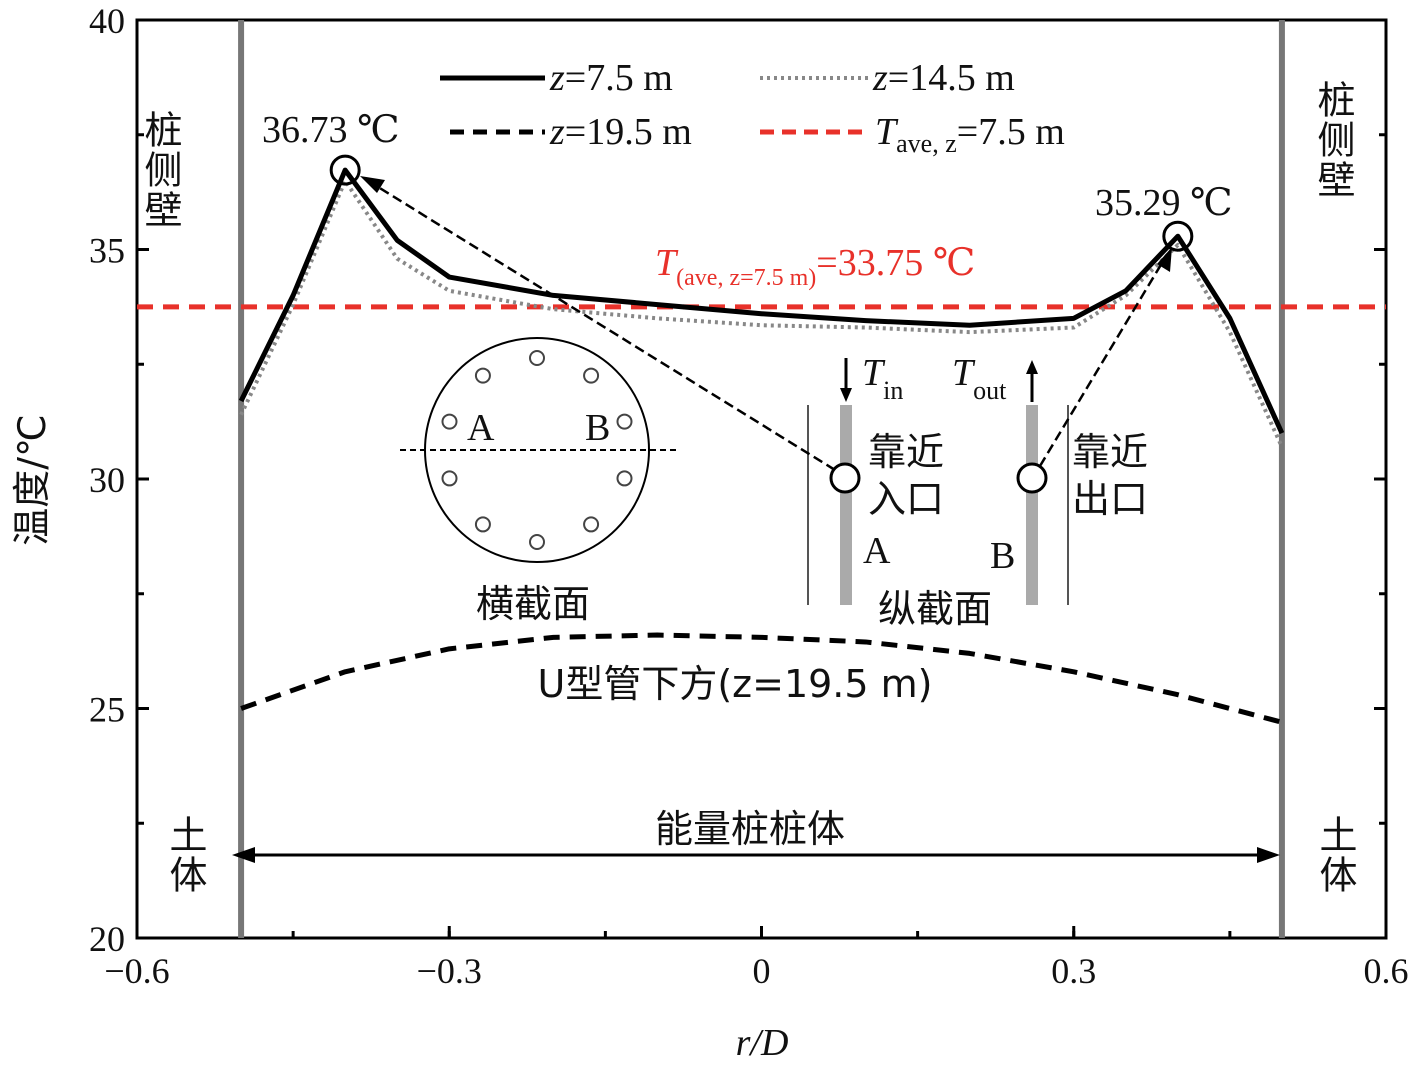  What do you see at coordinates (762, 1043) in the screenshot?
I see `x-axis-label: r/D` at bounding box center [762, 1043].